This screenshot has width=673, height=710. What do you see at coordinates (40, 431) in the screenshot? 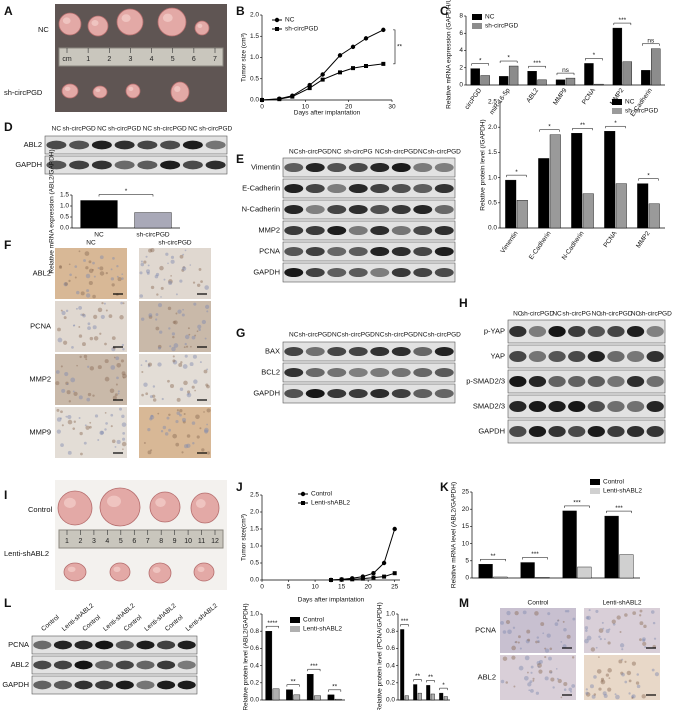
I see `row-label: MMP9` at bounding box center [40, 431].